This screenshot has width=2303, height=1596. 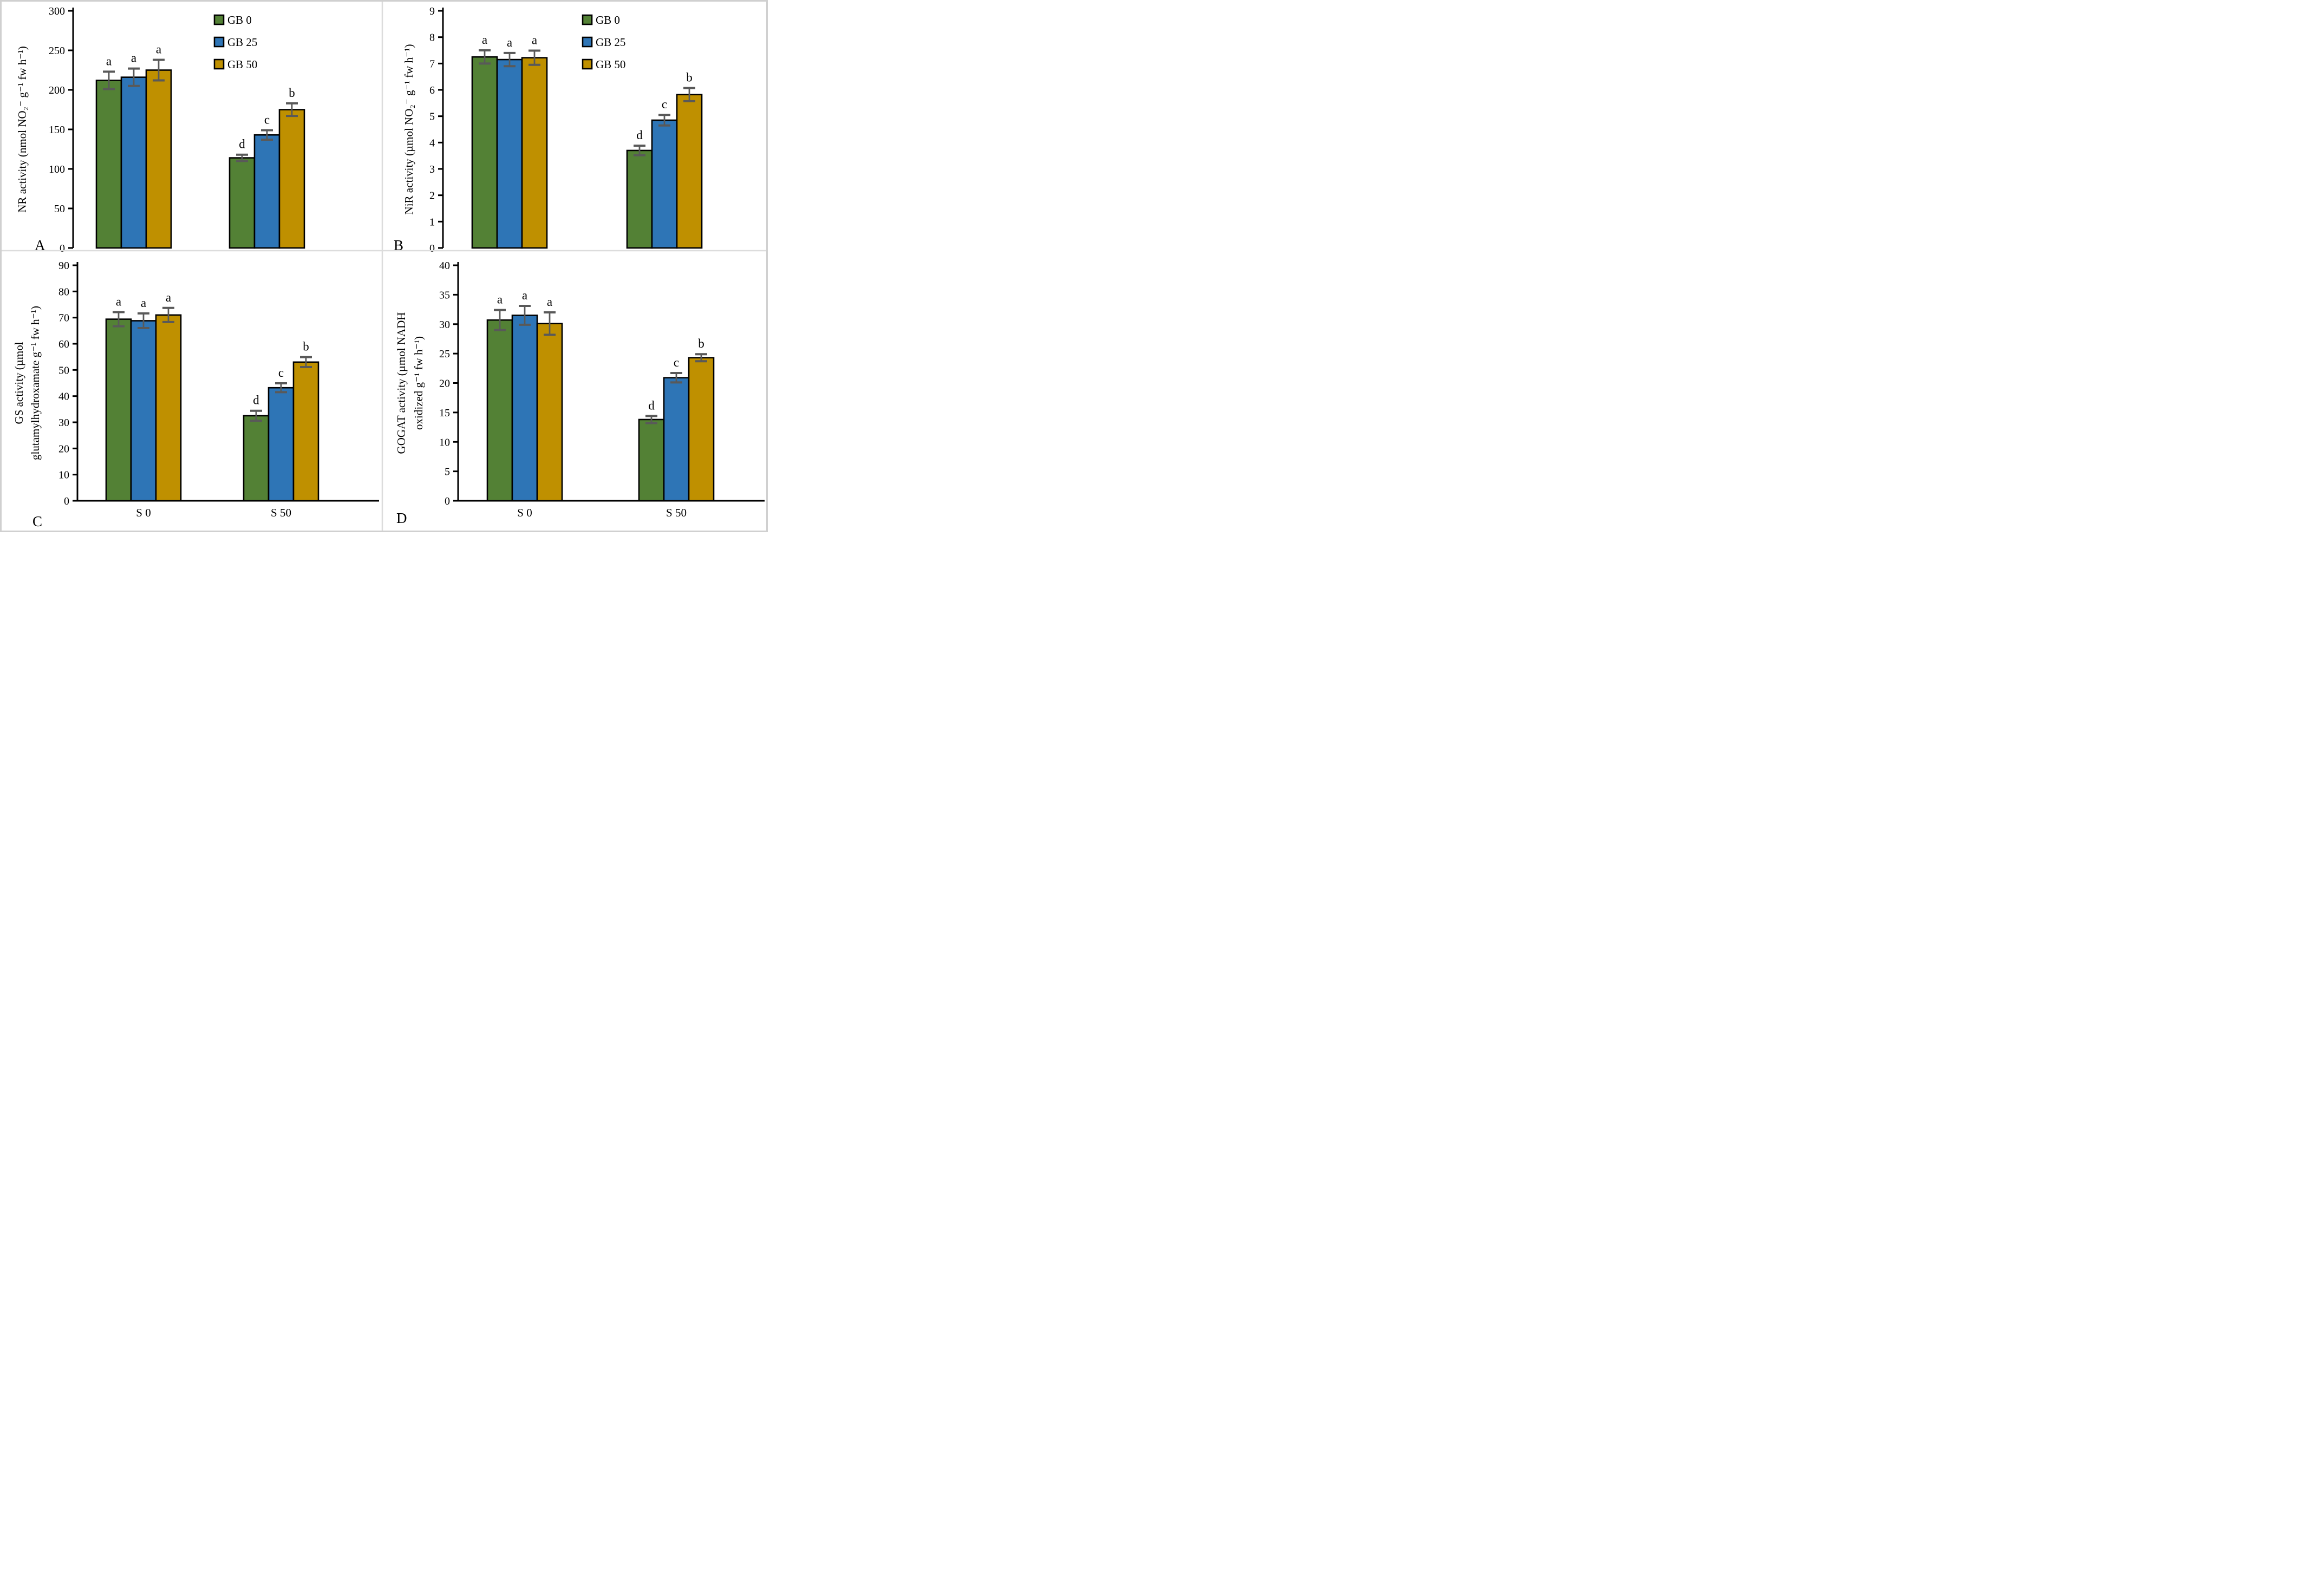 I want to click on legend-swatch-gold, so click(x=219, y=64).